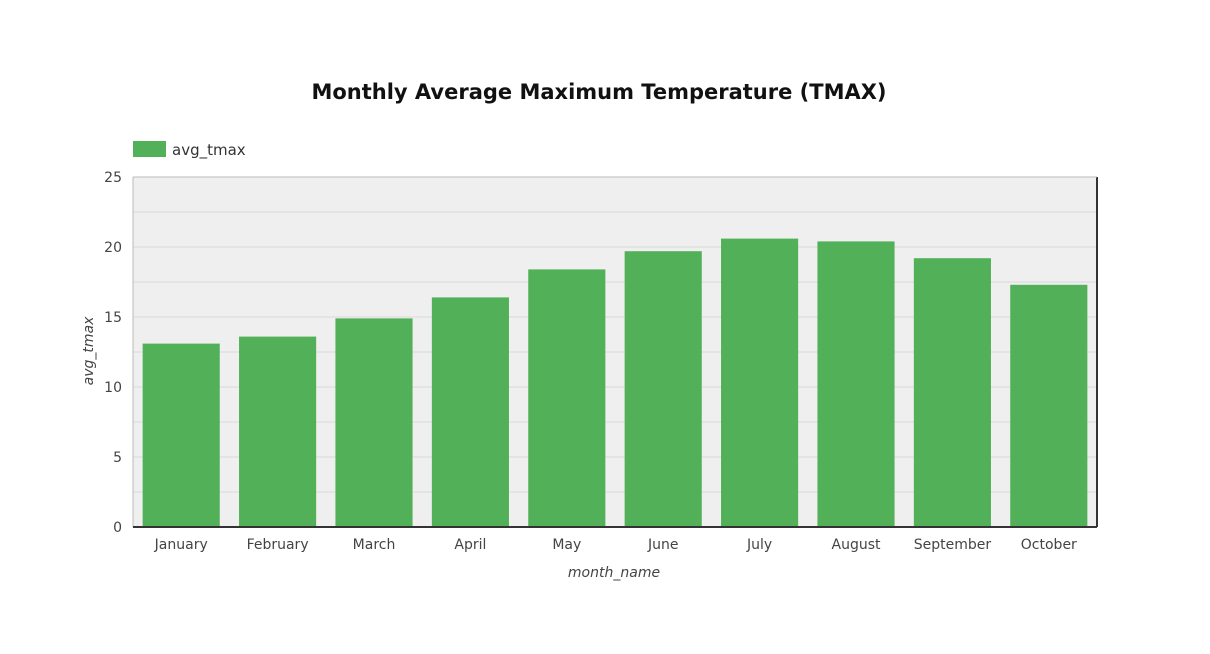  Describe the element at coordinates (1049, 405) in the screenshot. I see `bar-october` at that location.